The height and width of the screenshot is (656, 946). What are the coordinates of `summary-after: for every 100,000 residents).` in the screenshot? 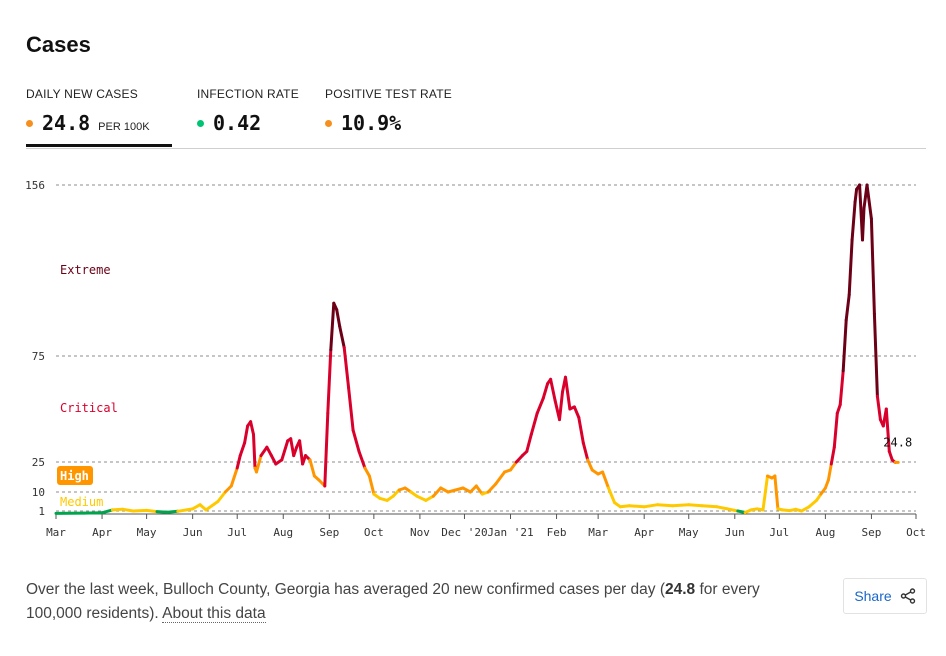 It's located at (393, 601).